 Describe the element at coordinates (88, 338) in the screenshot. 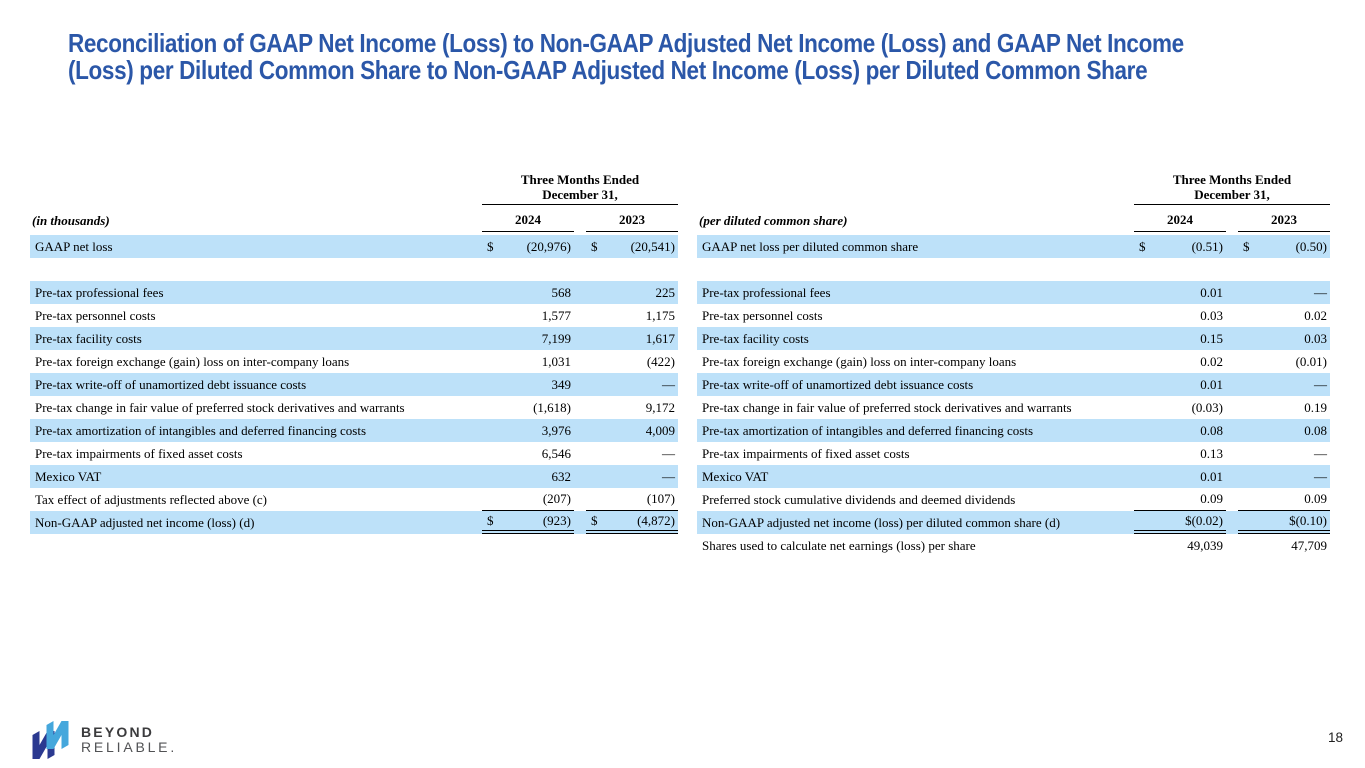

I see `row-label: Pre-tax facility costs` at that location.